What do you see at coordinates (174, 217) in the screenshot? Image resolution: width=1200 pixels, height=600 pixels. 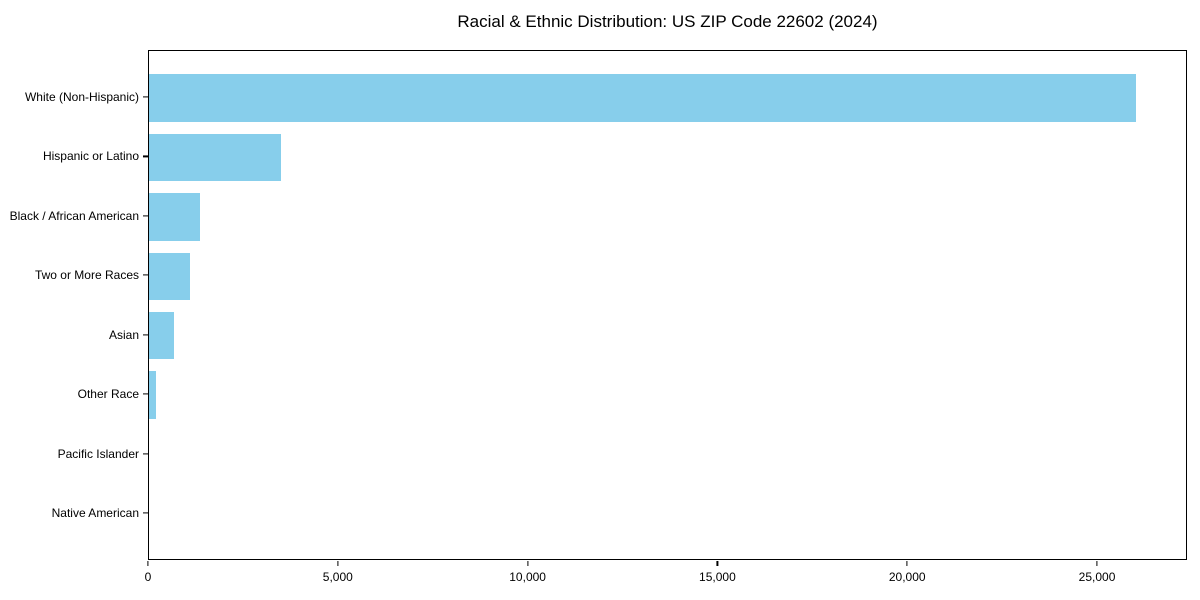 I see `bar-black-african-american` at bounding box center [174, 217].